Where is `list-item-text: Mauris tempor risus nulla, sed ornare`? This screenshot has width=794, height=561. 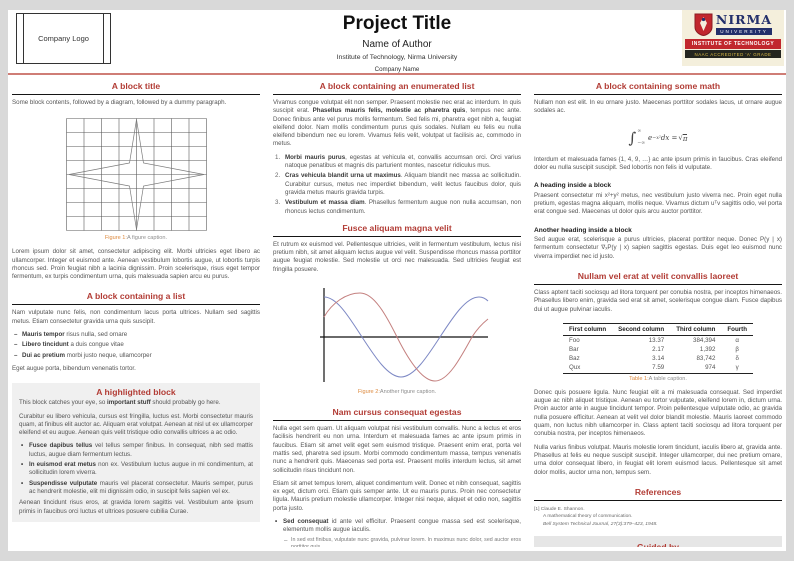 list-item-text: Mauris tempor risus nulla, sed ornare is located at coordinates (141, 335).